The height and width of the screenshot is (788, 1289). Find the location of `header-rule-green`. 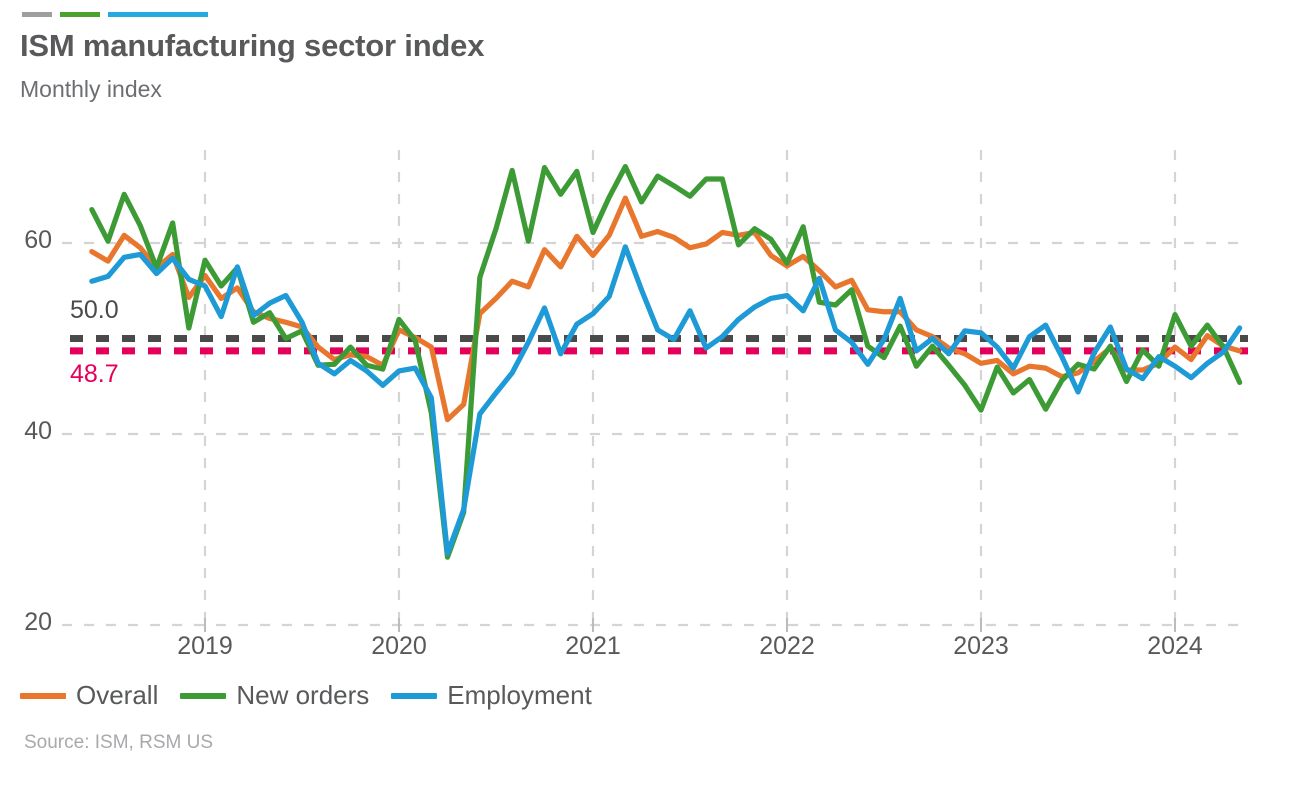

header-rule-green is located at coordinates (80, 14).